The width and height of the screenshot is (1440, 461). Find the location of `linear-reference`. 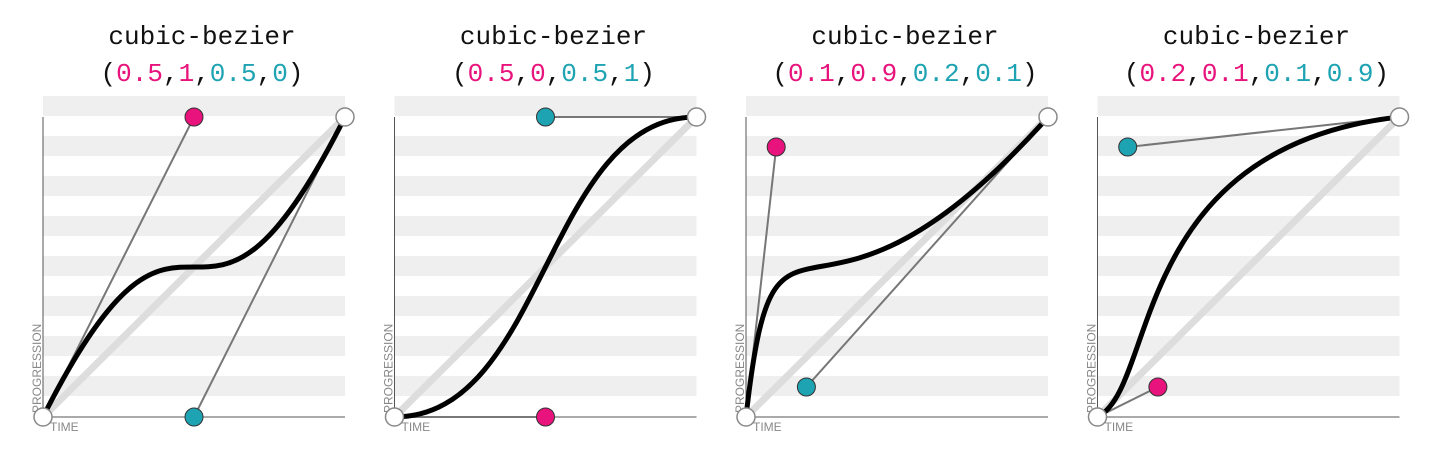

linear-reference is located at coordinates (1248, 267).